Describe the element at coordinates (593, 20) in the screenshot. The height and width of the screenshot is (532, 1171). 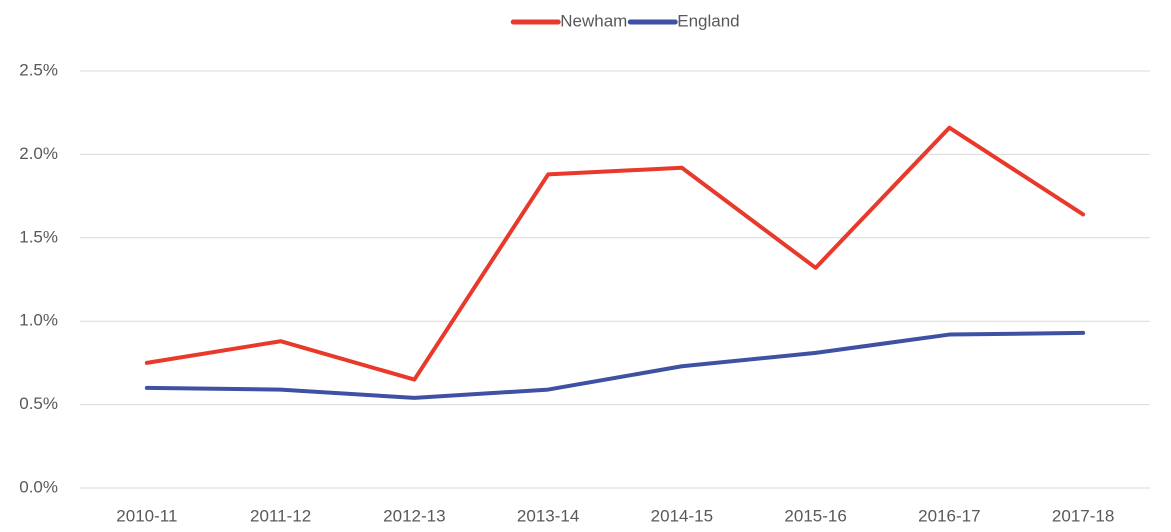
I see `legend-label: Newham` at that location.